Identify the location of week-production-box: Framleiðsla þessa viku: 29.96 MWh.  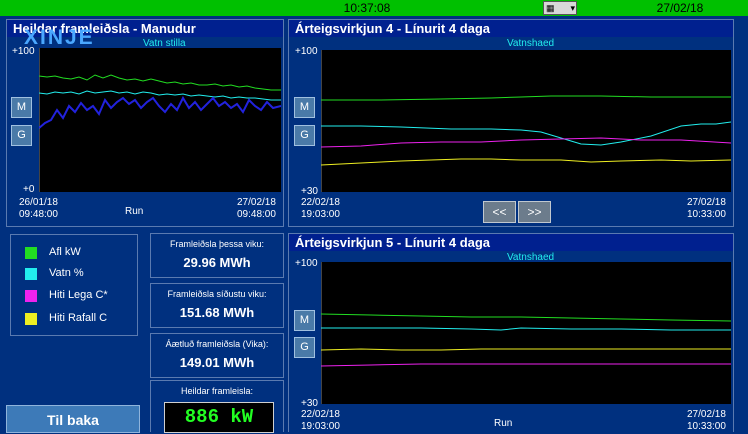
(217, 255).